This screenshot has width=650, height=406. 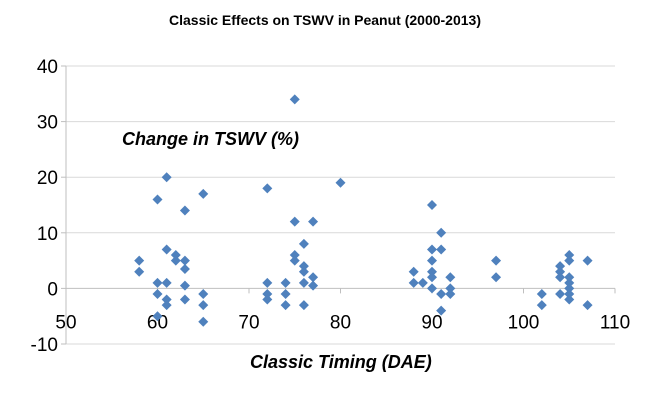 What do you see at coordinates (44, 345) in the screenshot?
I see `y-tick-label--10: -10` at bounding box center [44, 345].